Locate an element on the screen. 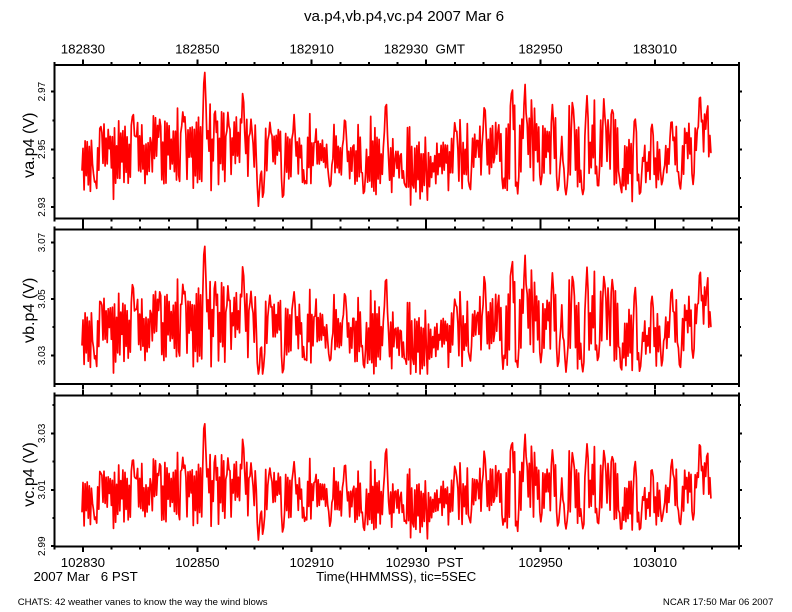 Image resolution: width=792 pixels, height=612 pixels. svg-text: vc.p4 (V) is located at coordinates (29, 474).